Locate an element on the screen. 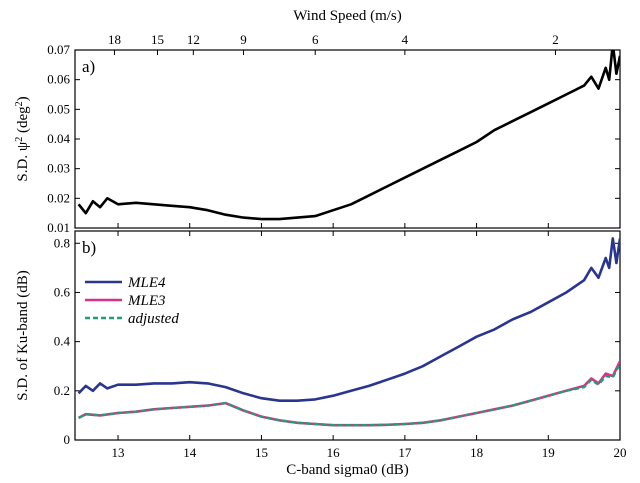 The height and width of the screenshot is (483, 640). x-tick-label: 16 is located at coordinates (334, 452).